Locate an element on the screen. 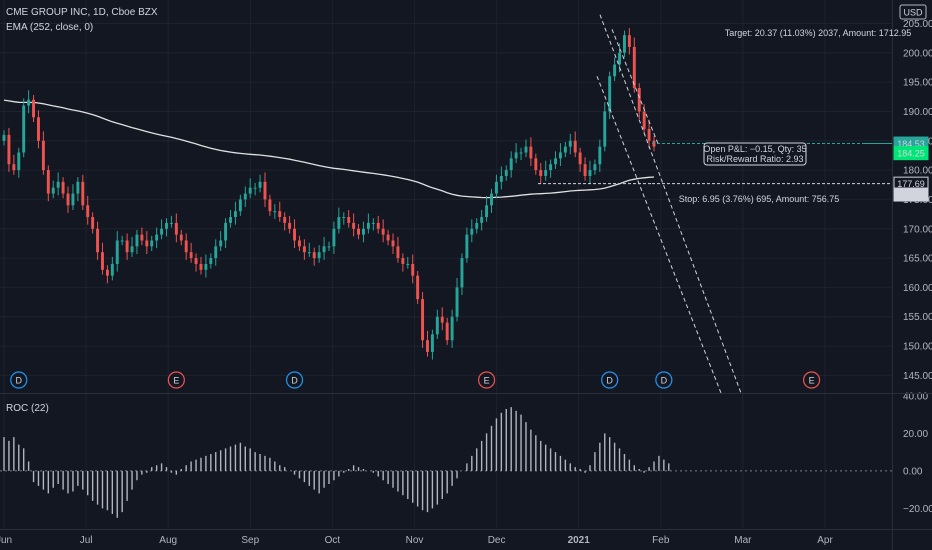 Image resolution: width=932 pixels, height=550 pixels. price-tag-label: 184.53 is located at coordinates (911, 144).